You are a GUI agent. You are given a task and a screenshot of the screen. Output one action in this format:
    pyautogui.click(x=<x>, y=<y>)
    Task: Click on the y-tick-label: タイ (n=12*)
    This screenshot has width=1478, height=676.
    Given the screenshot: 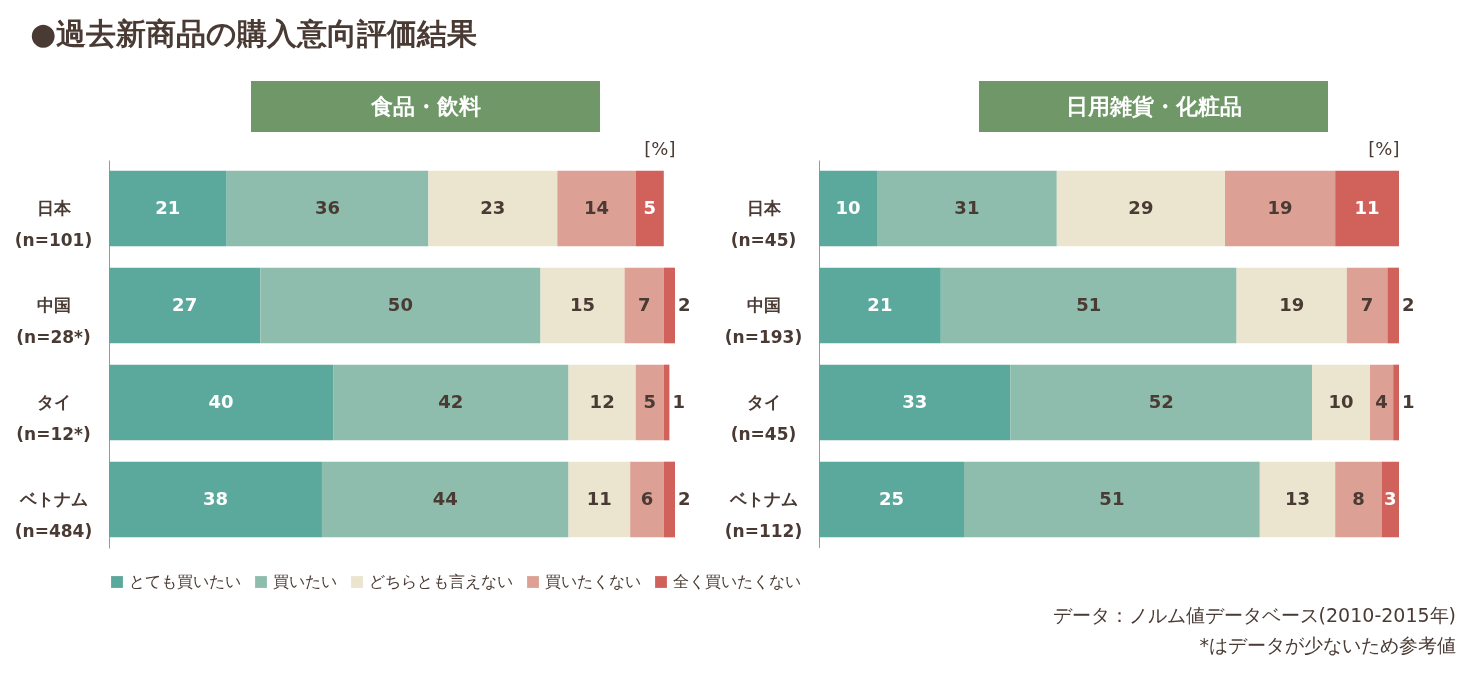 What is the action you would take?
    pyautogui.click(x=53, y=417)
    